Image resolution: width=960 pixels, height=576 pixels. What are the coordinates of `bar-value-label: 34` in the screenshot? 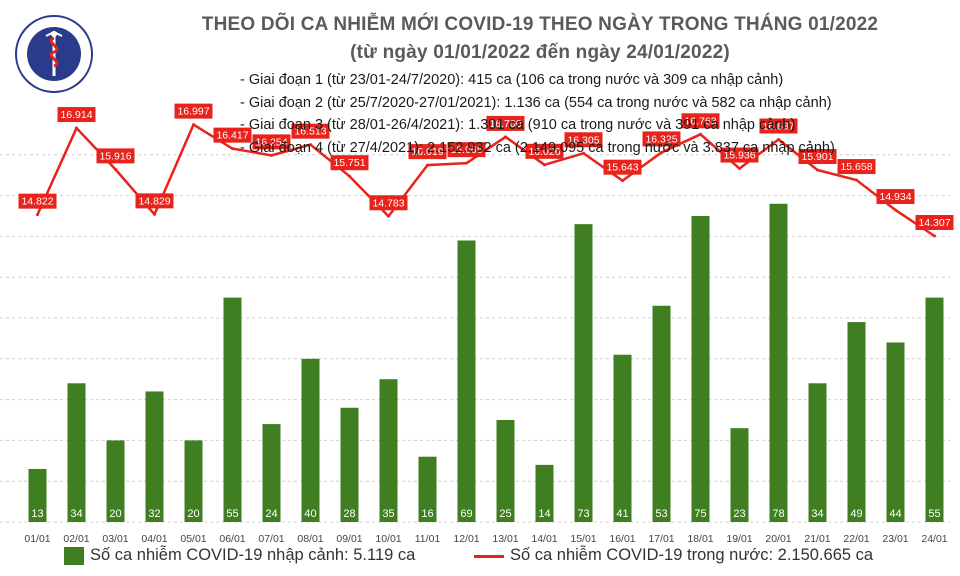 It's located at (817, 514).